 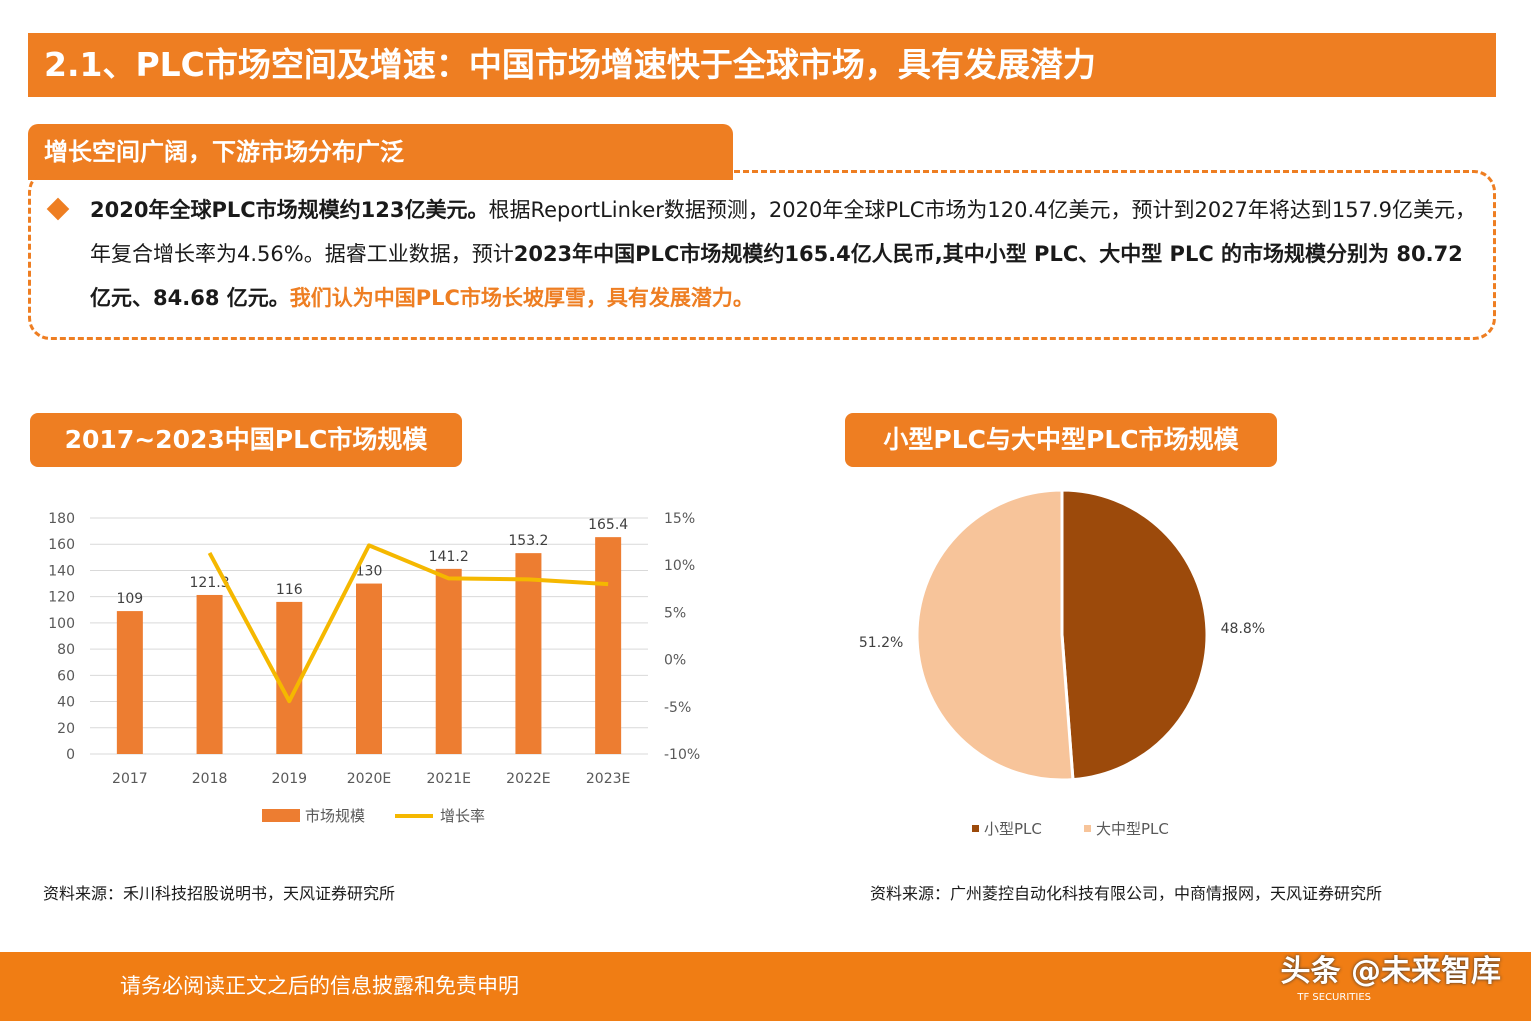 I want to click on footer-disclaimer: 请务必阅读正文之后的信息披露和免责申明, so click(x=319, y=986).